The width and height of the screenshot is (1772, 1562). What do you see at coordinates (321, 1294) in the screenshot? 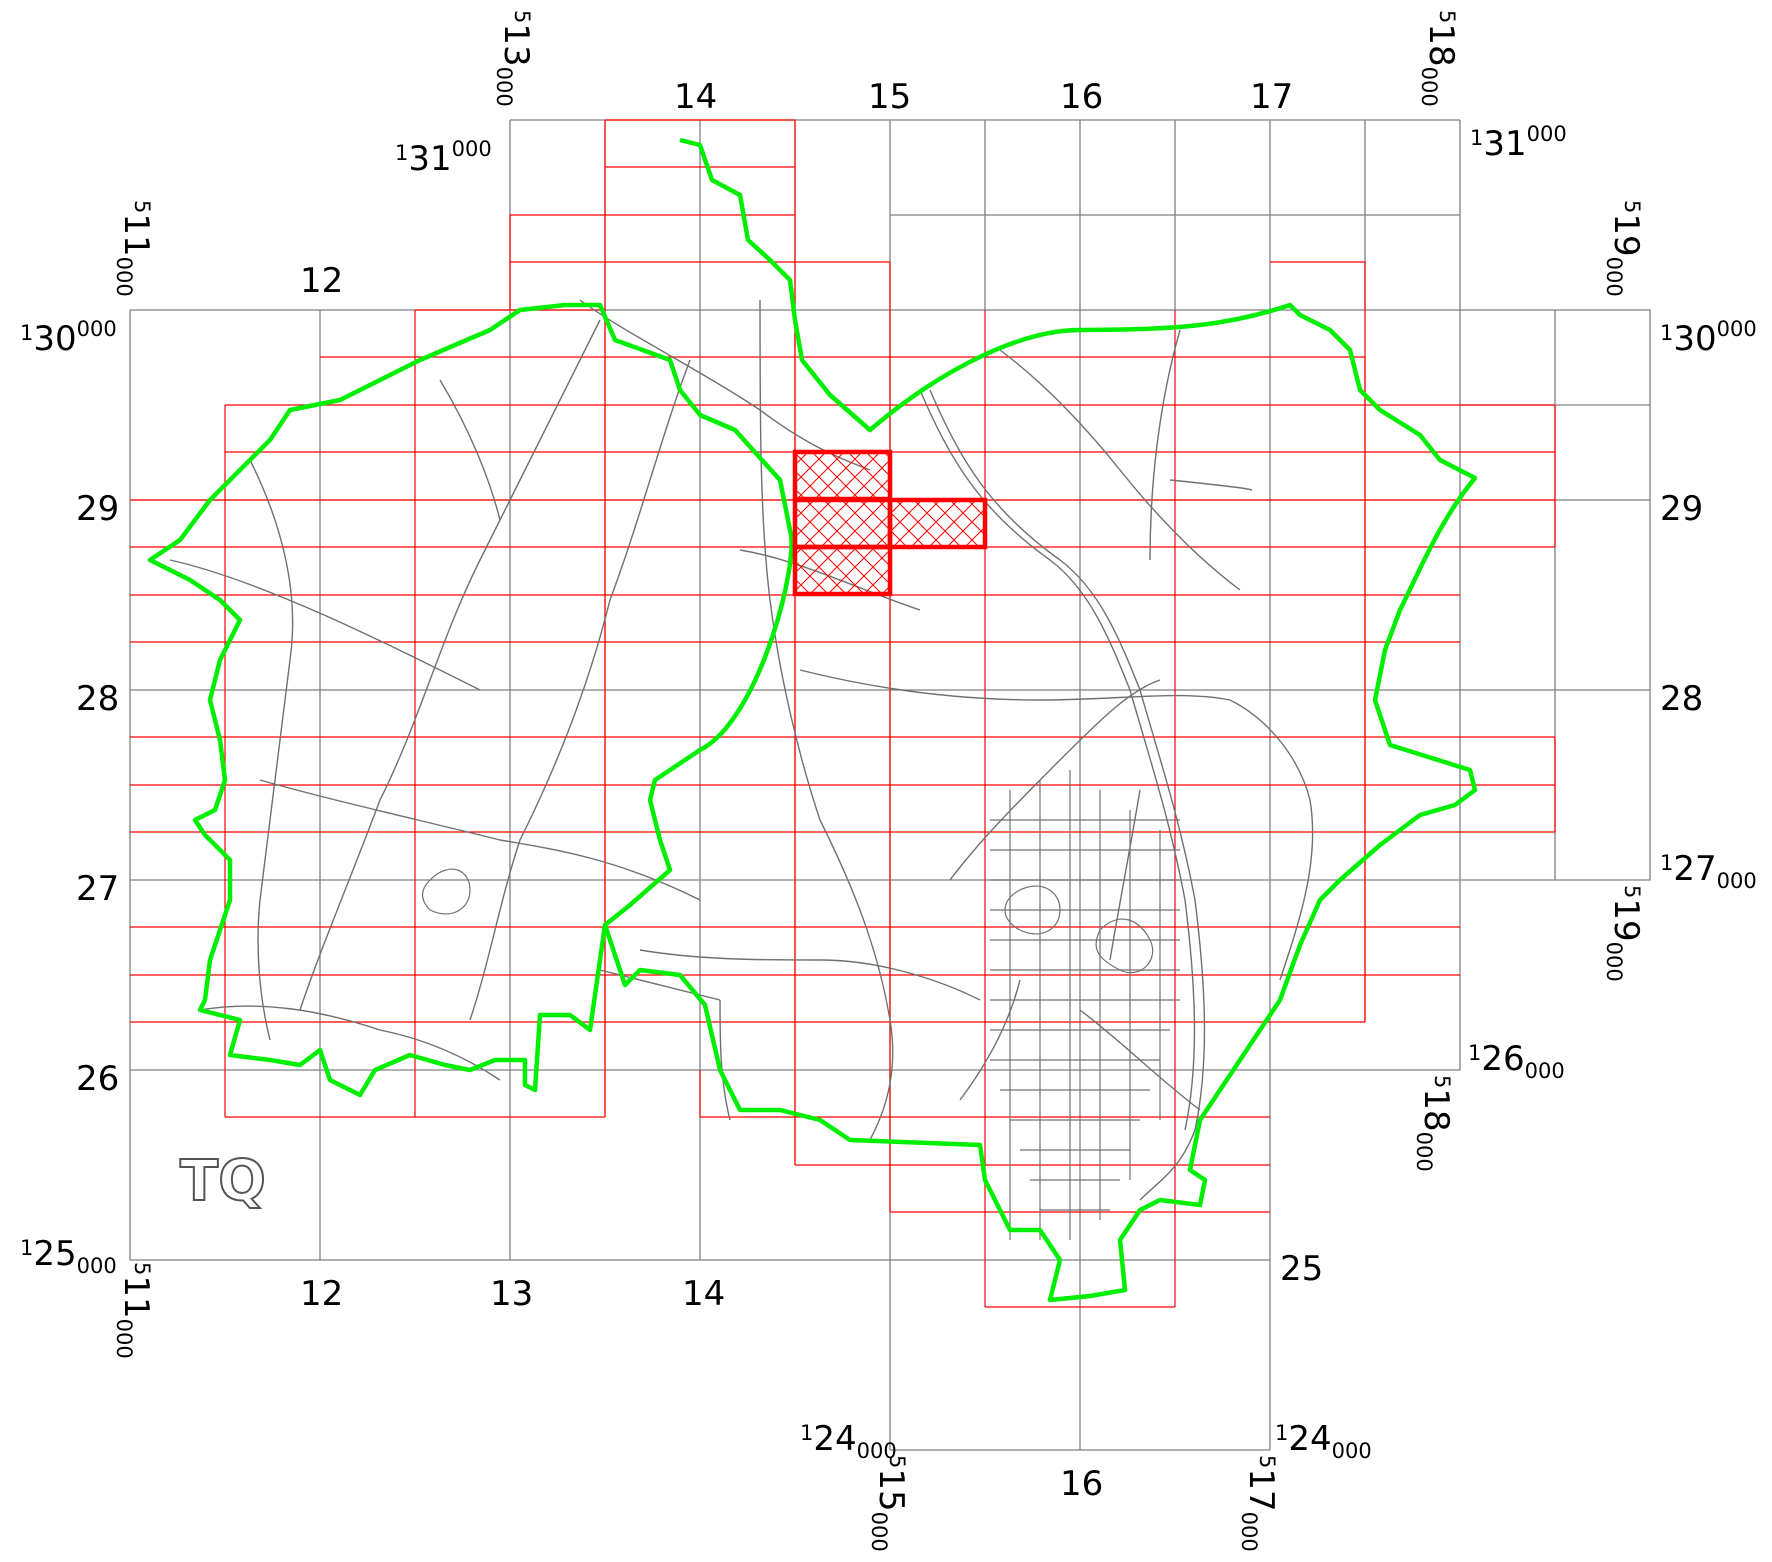
I see `km-label-bottom: 12` at bounding box center [321, 1294].